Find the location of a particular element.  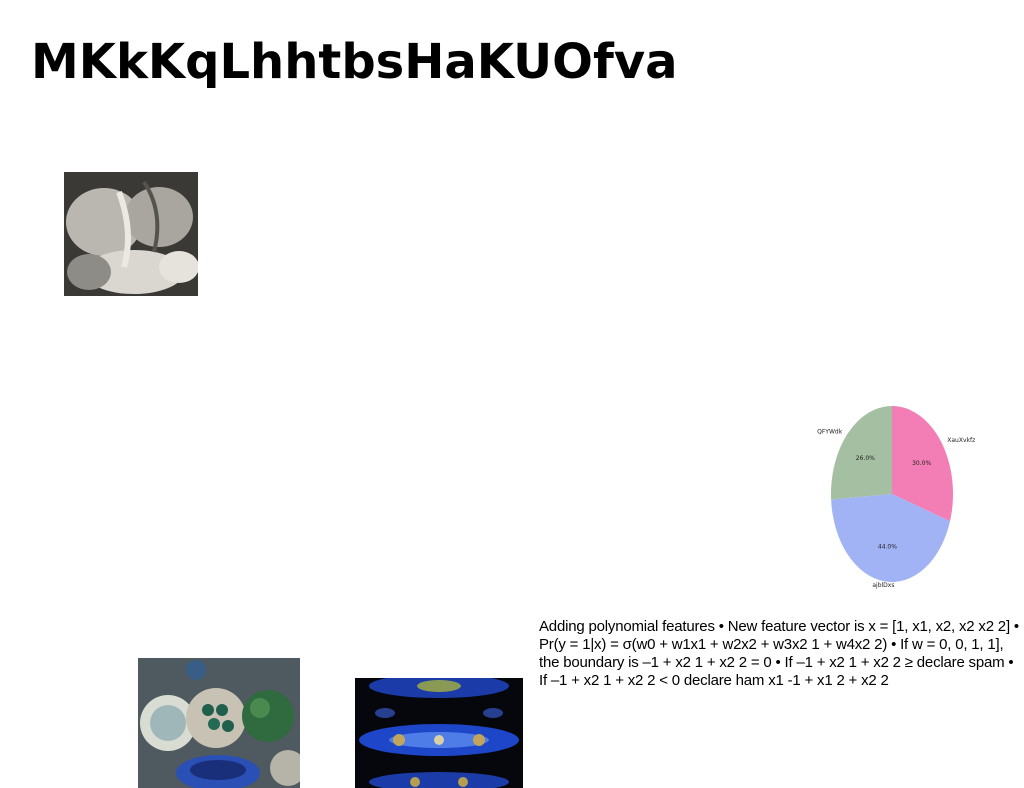

pie-slice-XauXvkfz is located at coordinates (922, 464).